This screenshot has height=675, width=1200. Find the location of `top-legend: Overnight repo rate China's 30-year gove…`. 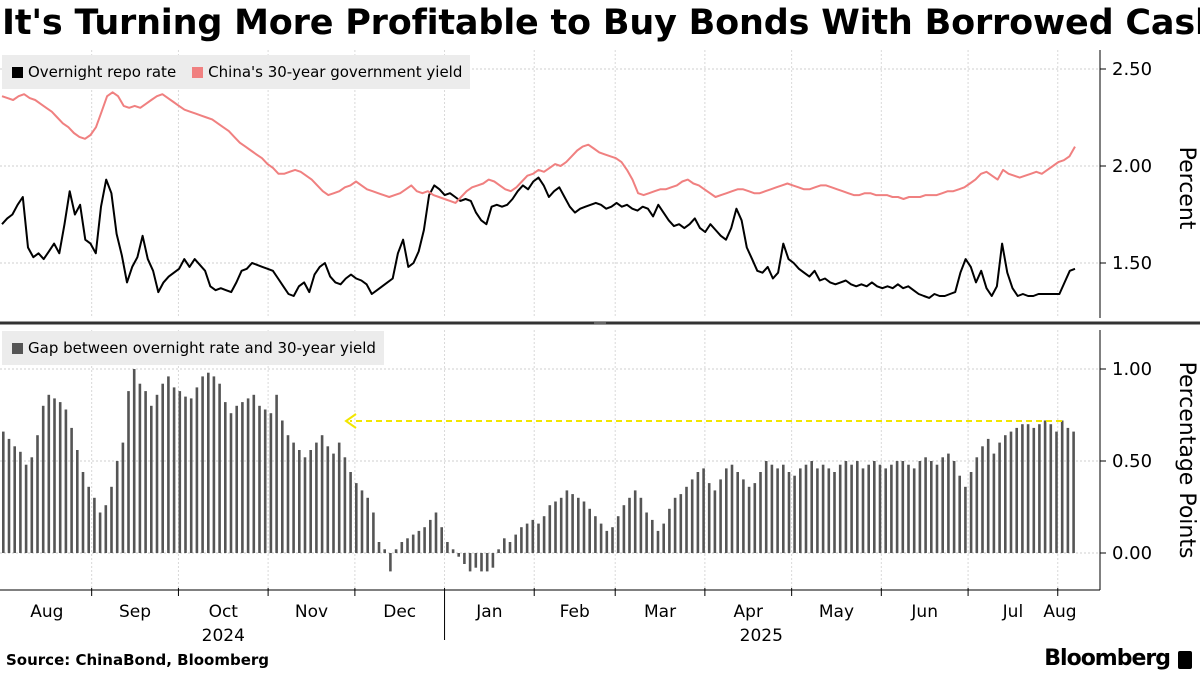

top-legend: Overnight repo rate China's 30-year gove… is located at coordinates (236, 72).